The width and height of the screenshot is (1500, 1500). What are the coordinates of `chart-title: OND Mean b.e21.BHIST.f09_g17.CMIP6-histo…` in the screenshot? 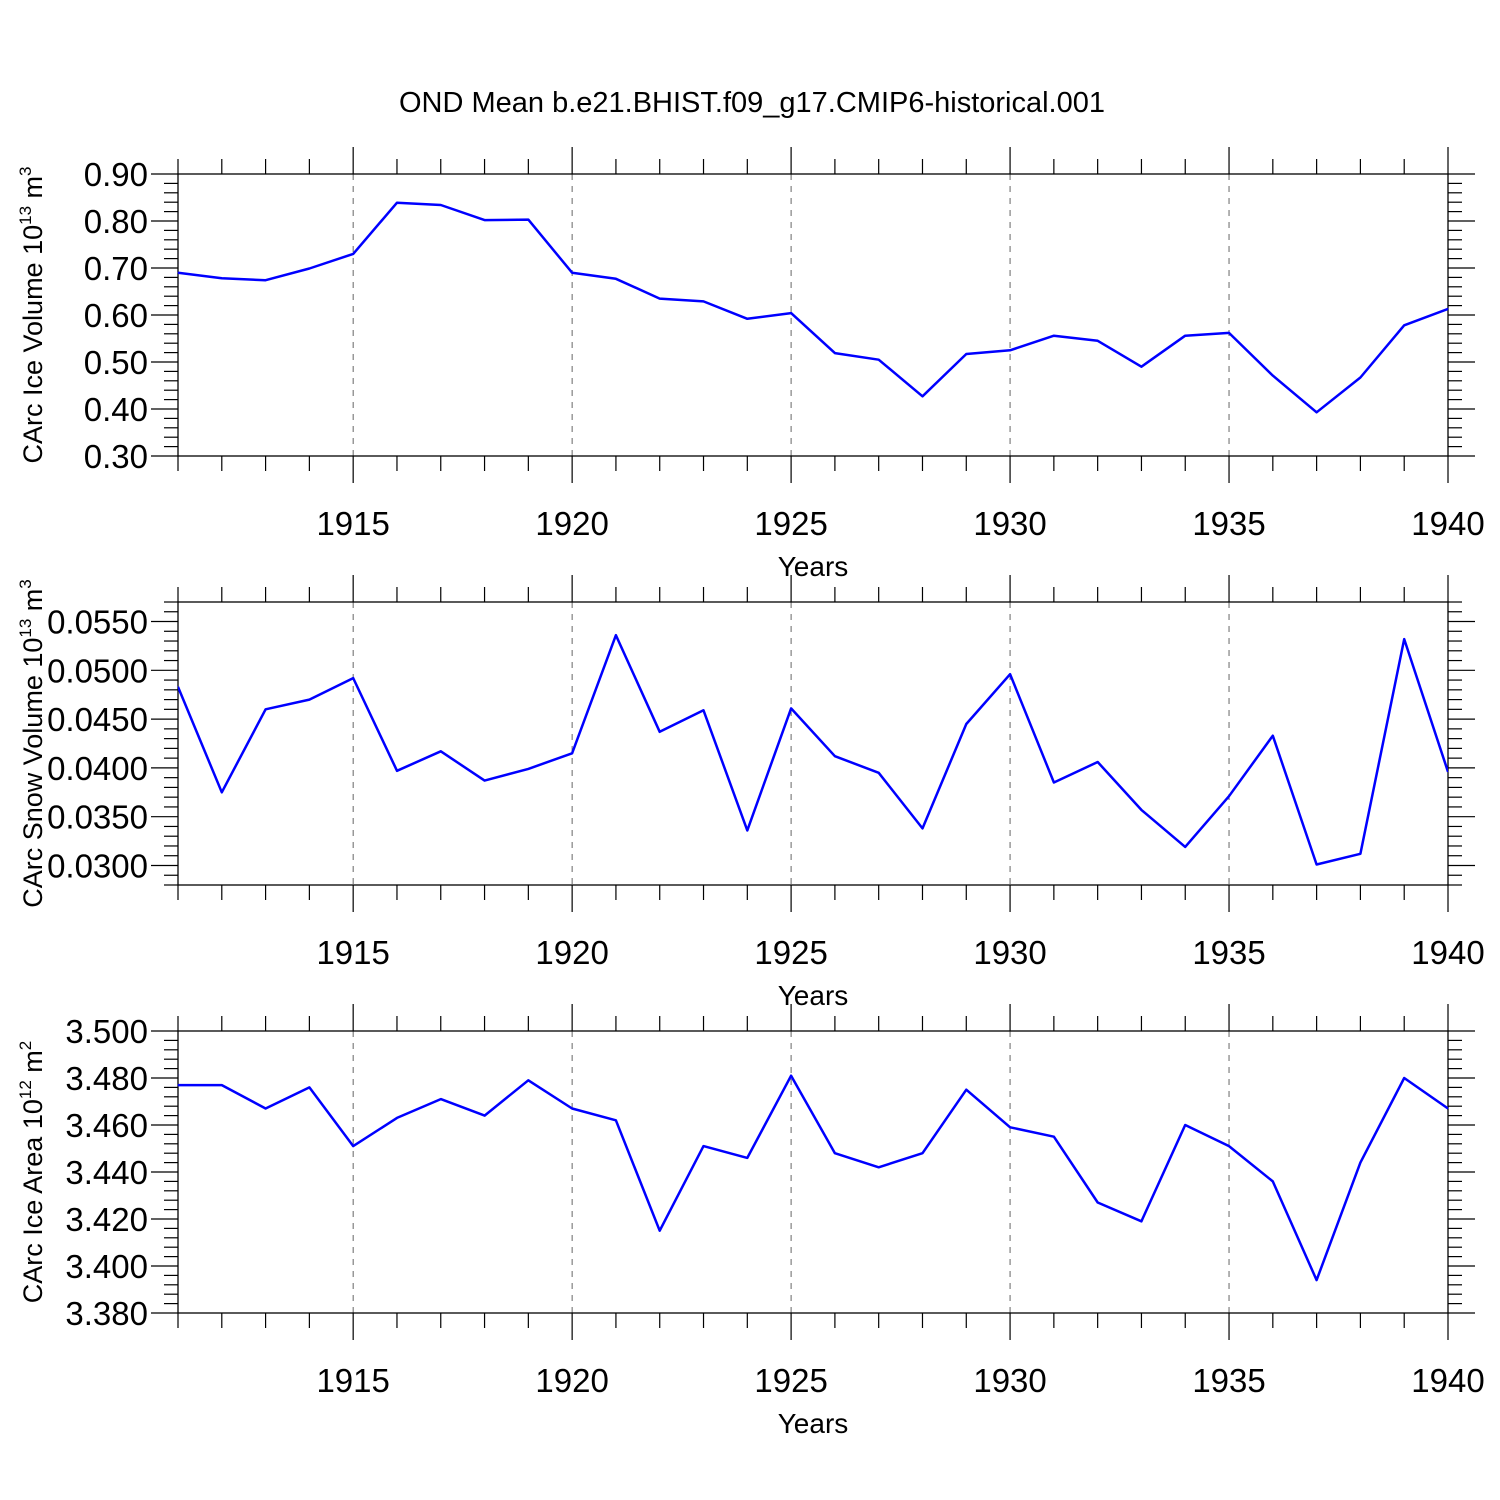 It's located at (752, 103).